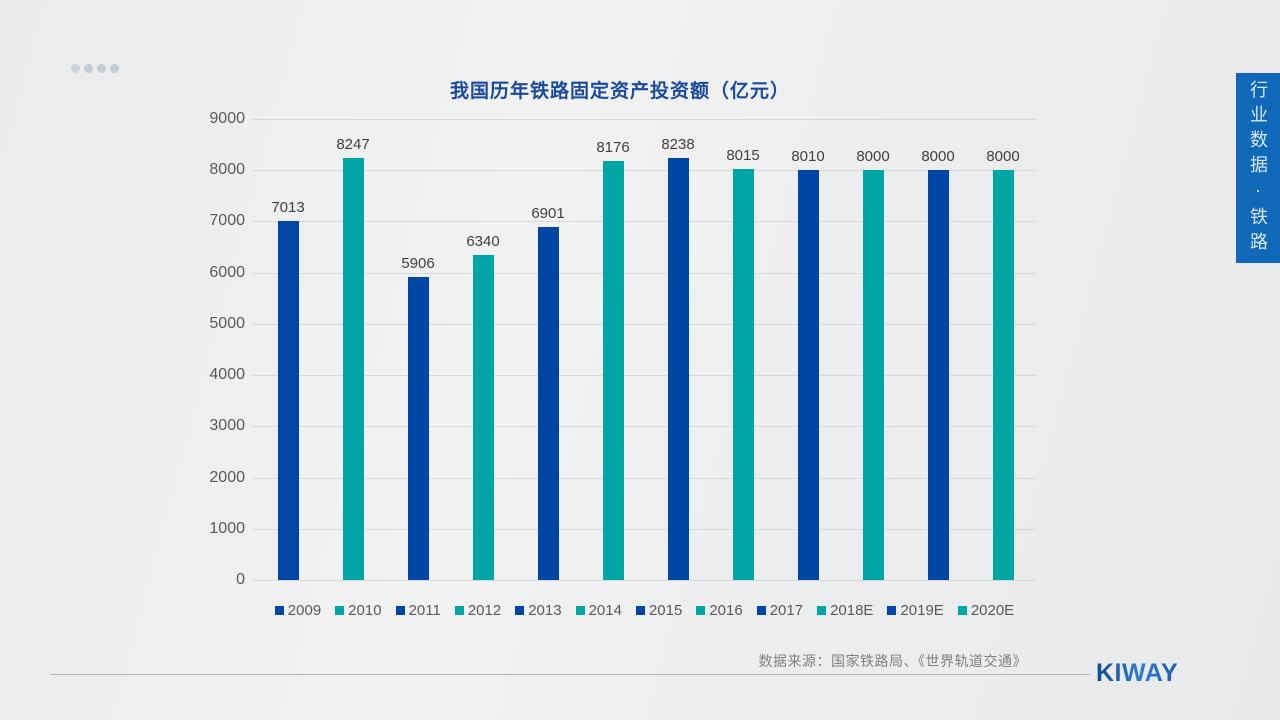 The width and height of the screenshot is (1280, 720). What do you see at coordinates (570, 674) in the screenshot?
I see `footer-divider` at bounding box center [570, 674].